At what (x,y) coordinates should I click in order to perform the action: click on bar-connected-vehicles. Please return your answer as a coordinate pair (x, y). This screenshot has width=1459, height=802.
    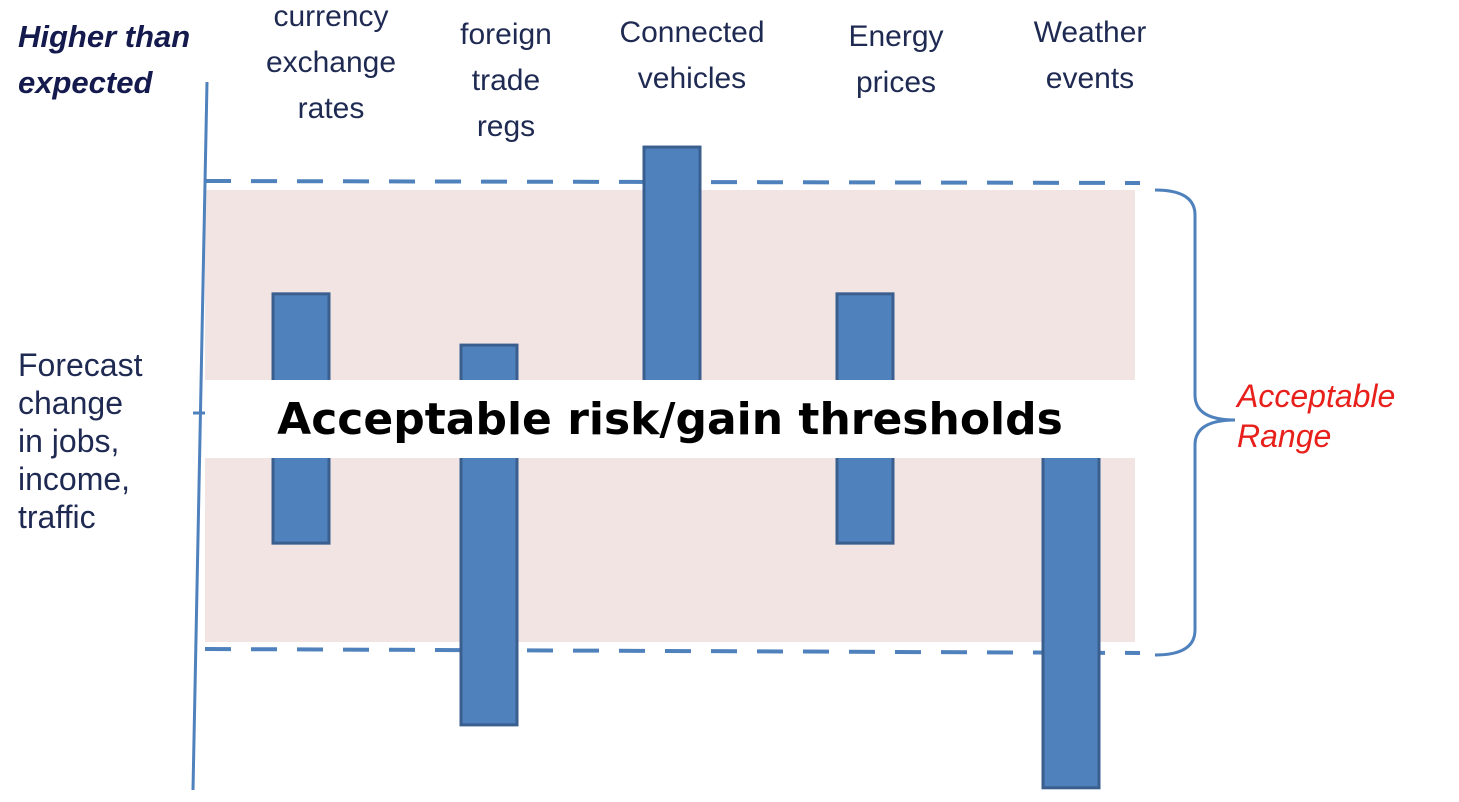
    Looking at the image, I should click on (672, 281).